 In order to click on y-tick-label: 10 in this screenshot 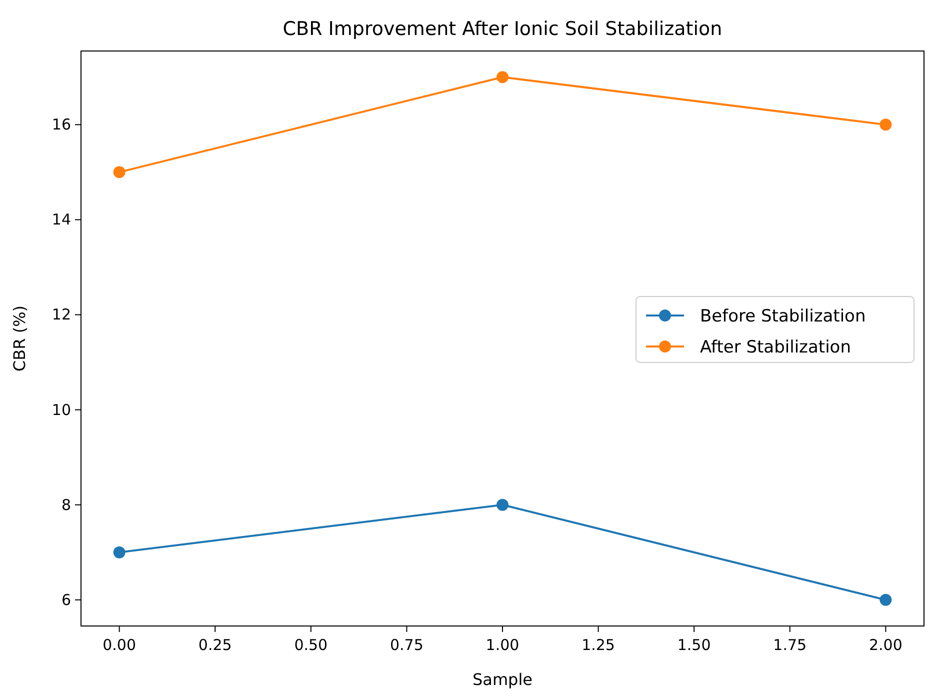, I will do `click(61, 409)`.